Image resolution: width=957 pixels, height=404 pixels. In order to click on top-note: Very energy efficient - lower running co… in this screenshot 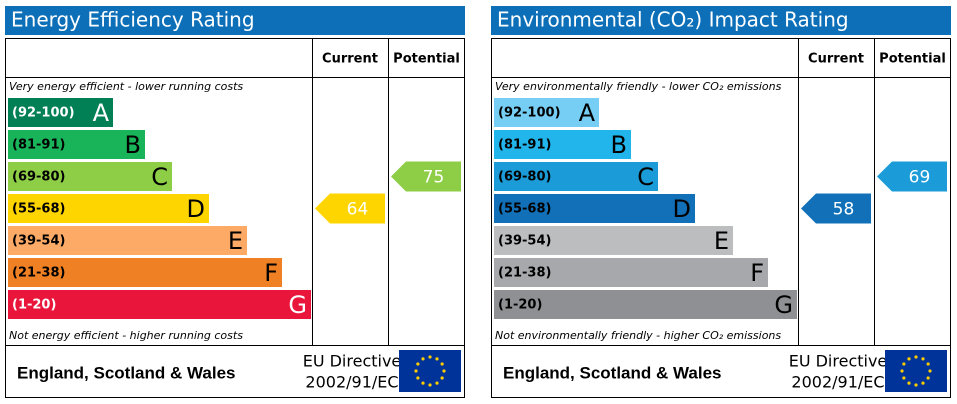, I will do `click(126, 86)`.